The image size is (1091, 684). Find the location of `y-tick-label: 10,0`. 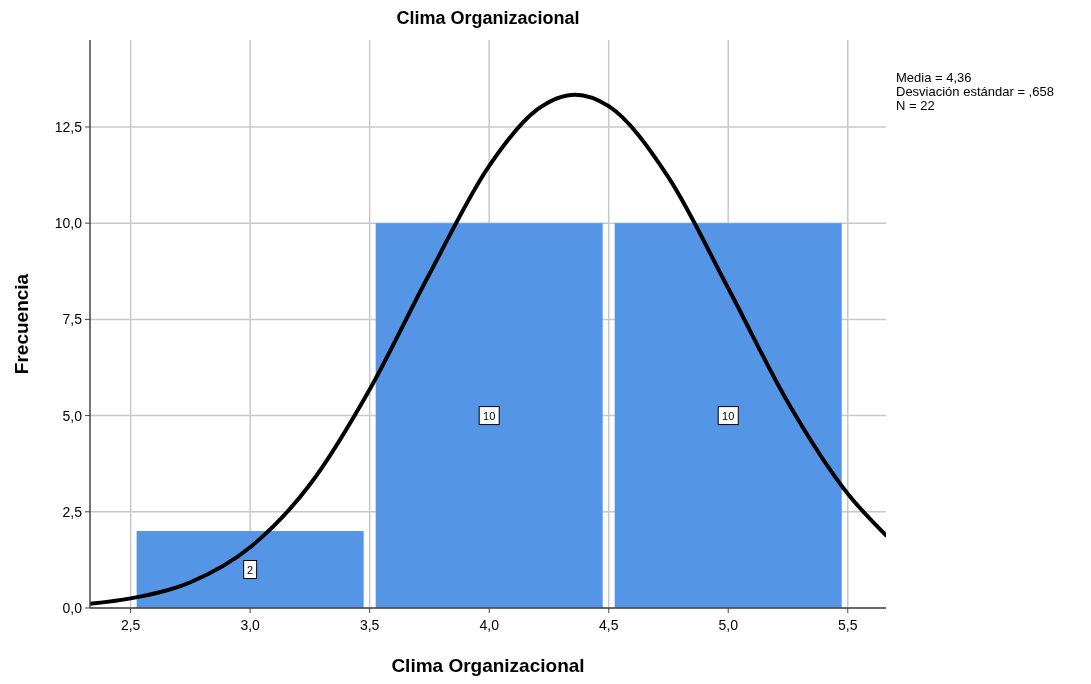

y-tick-label: 10,0 is located at coordinates (68, 223).